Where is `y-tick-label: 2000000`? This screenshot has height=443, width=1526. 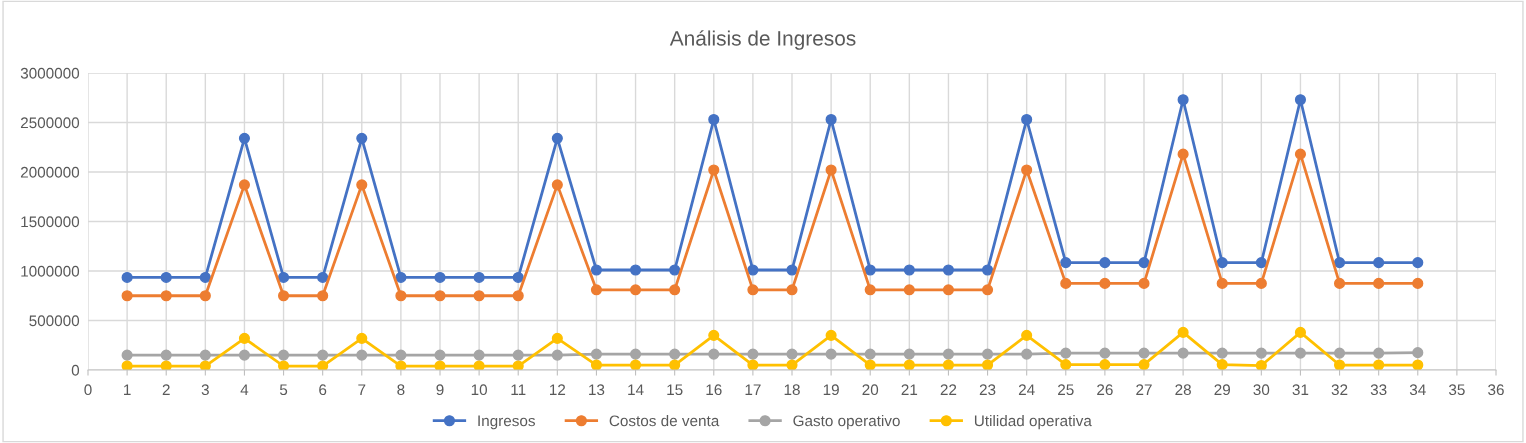 y-tick-label: 2000000 is located at coordinates (50, 172).